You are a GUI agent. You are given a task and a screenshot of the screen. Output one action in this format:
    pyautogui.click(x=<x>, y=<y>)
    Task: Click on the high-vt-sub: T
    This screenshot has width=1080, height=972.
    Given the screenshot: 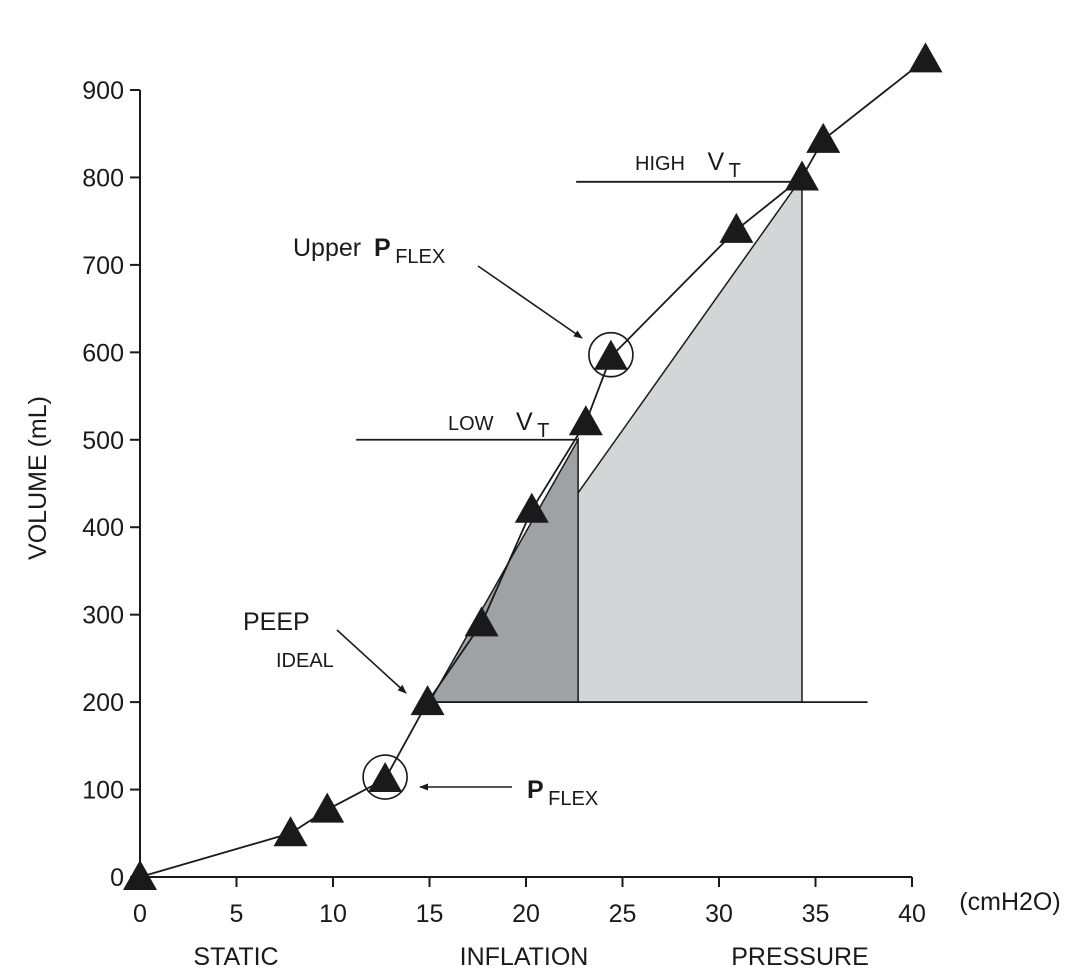 What is the action you would take?
    pyautogui.click(x=735, y=171)
    